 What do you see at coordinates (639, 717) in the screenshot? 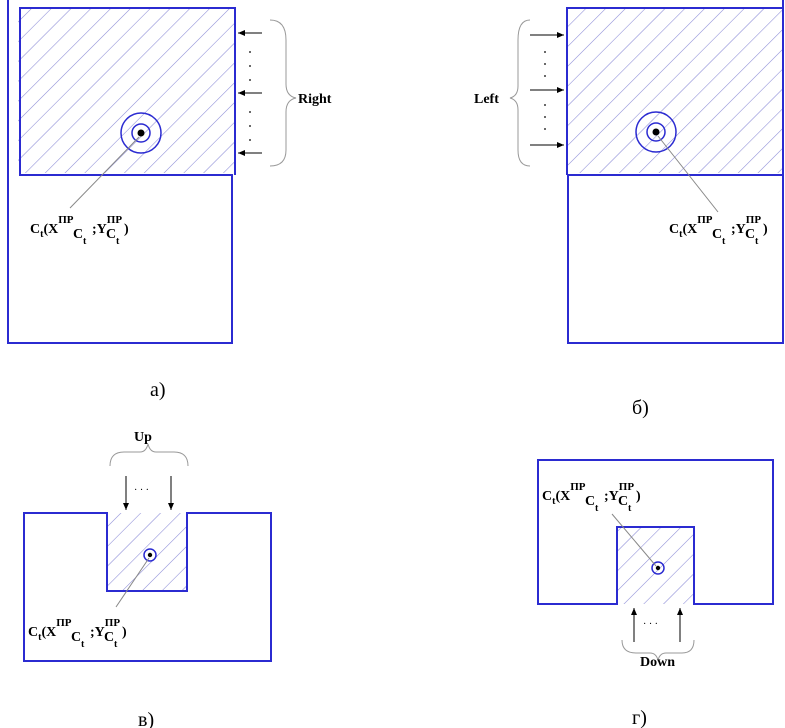
I see `caption: г)` at bounding box center [639, 717].